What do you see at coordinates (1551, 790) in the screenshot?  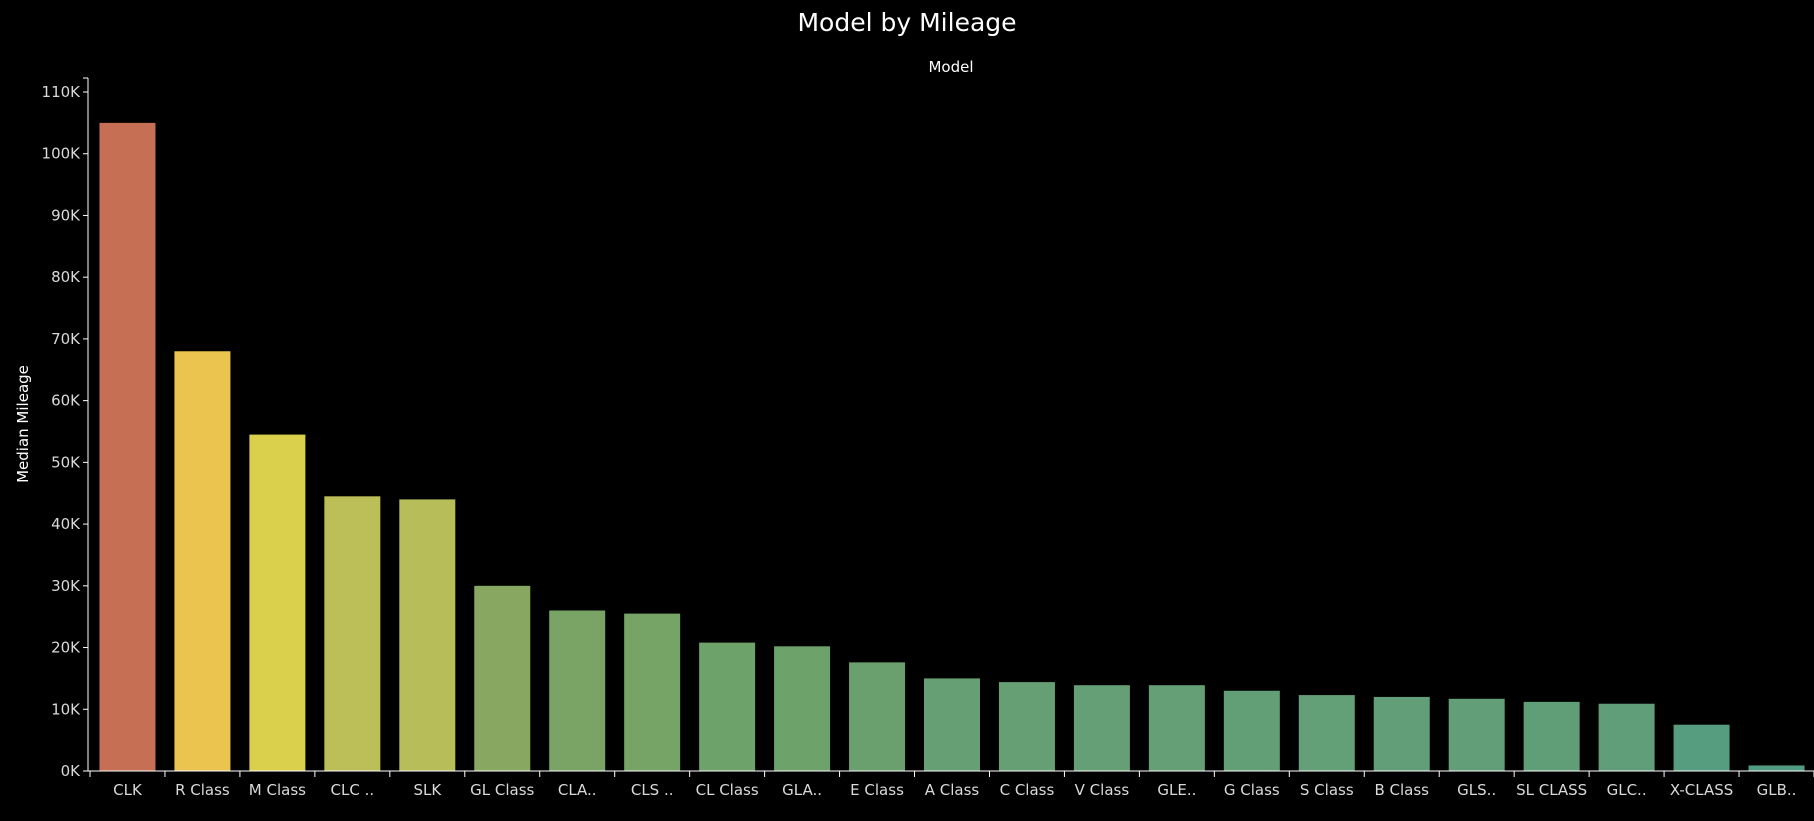 I see `x-tick-label: SL CLASS` at bounding box center [1551, 790].